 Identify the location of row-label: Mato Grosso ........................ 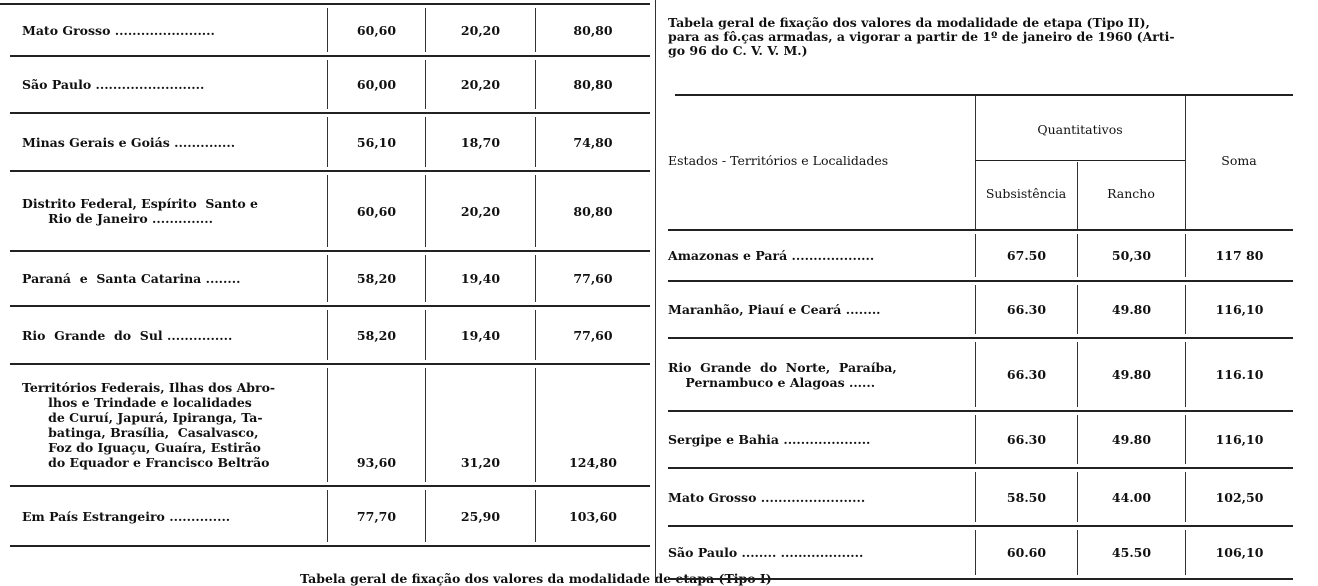
(118, 30).